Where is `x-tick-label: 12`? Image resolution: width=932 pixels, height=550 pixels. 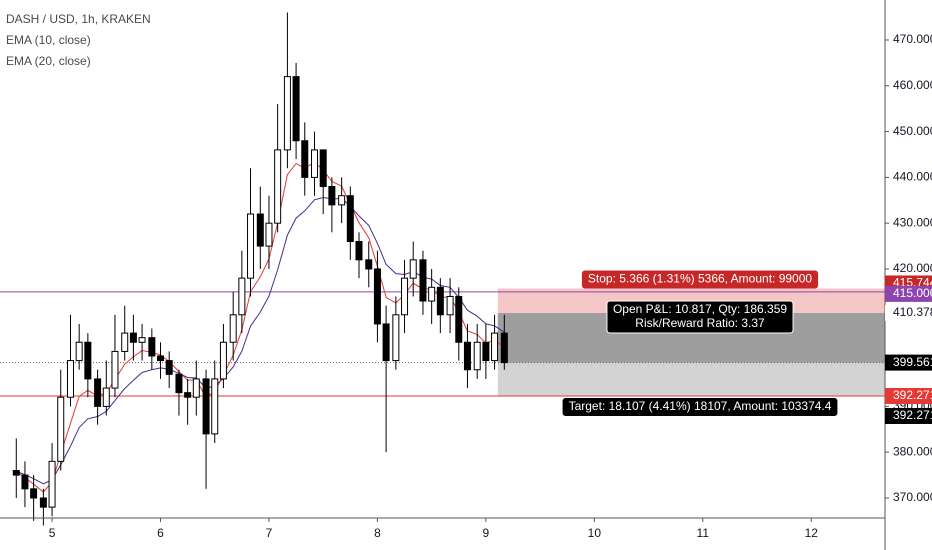 x-tick-label: 12 is located at coordinates (812, 533).